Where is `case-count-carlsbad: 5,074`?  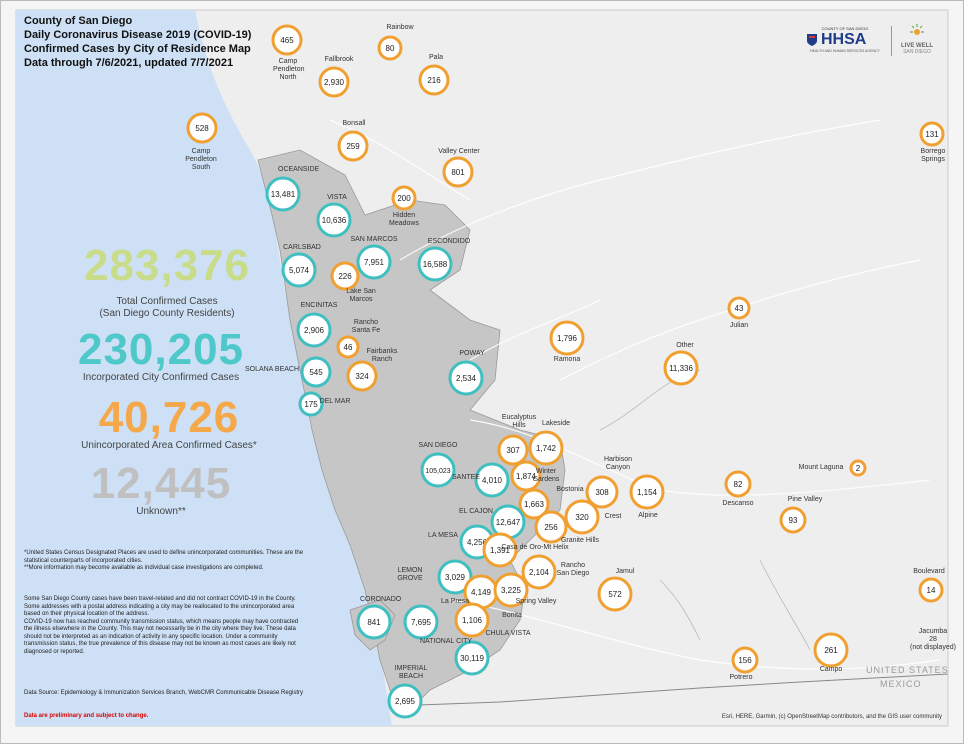
case-count-carlsbad: 5,074 is located at coordinates (299, 270).